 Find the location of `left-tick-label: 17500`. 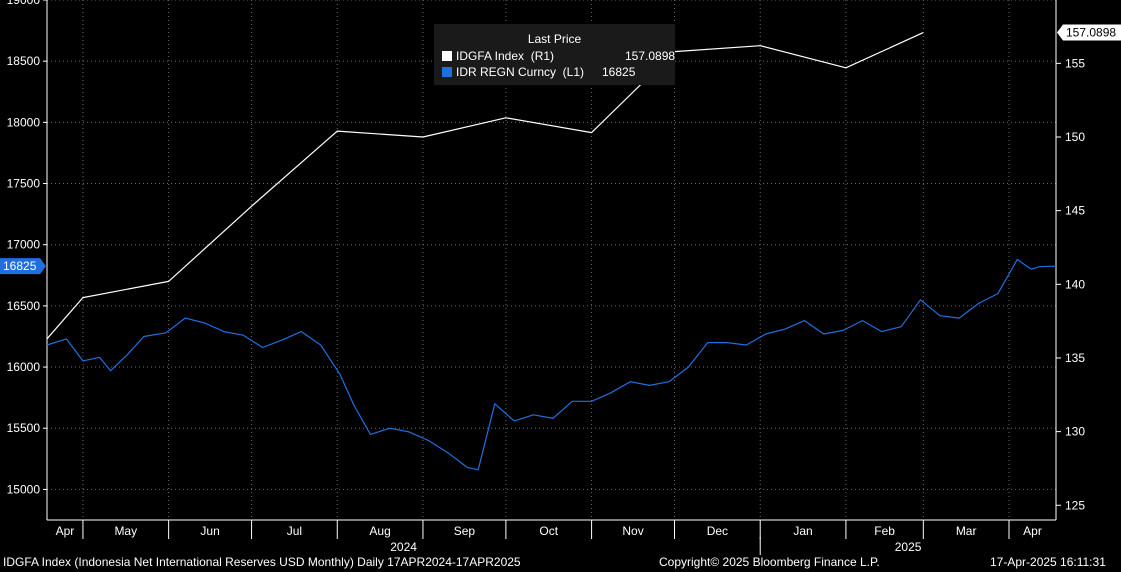

left-tick-label: 17500 is located at coordinates (24, 184).